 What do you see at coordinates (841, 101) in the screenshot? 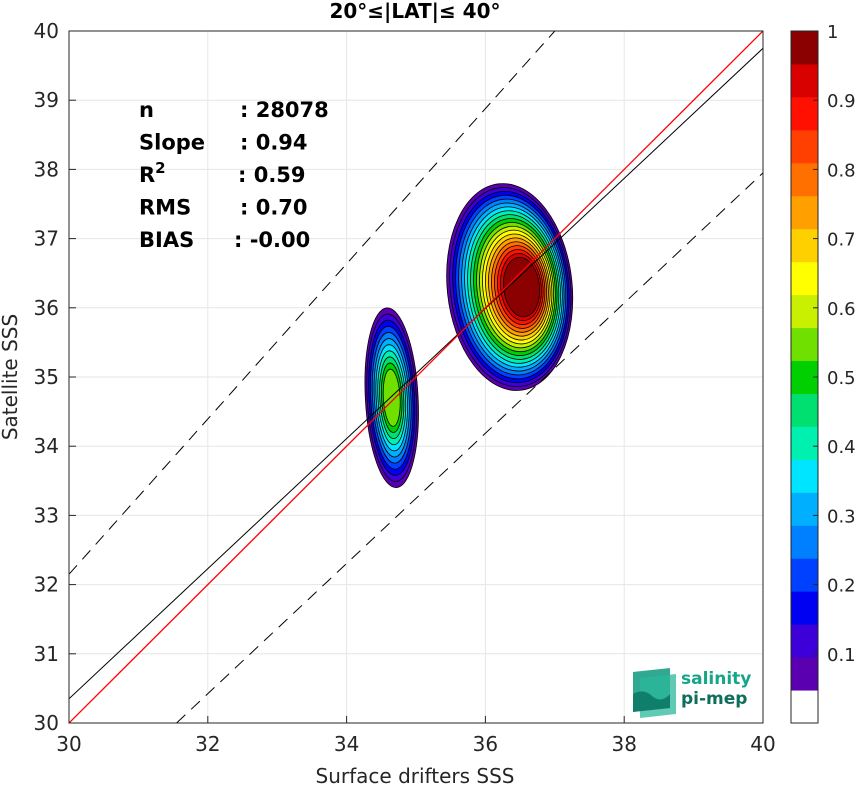
I see `colorbar-tick-label: 0.9` at bounding box center [841, 101].